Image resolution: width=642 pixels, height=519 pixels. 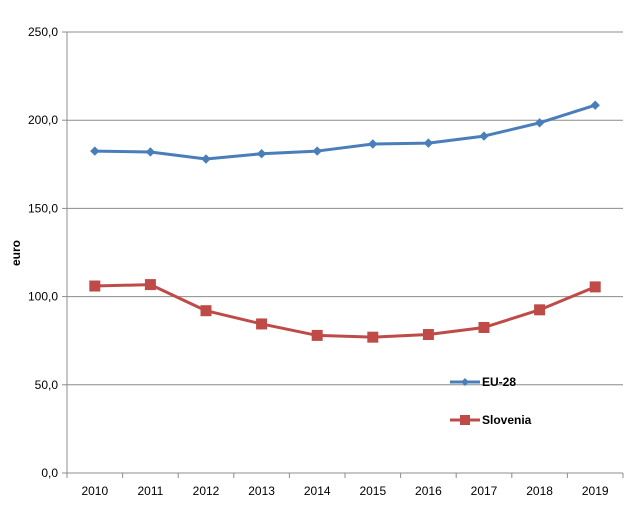 I want to click on legend-label: Slovenia, so click(x=507, y=420).